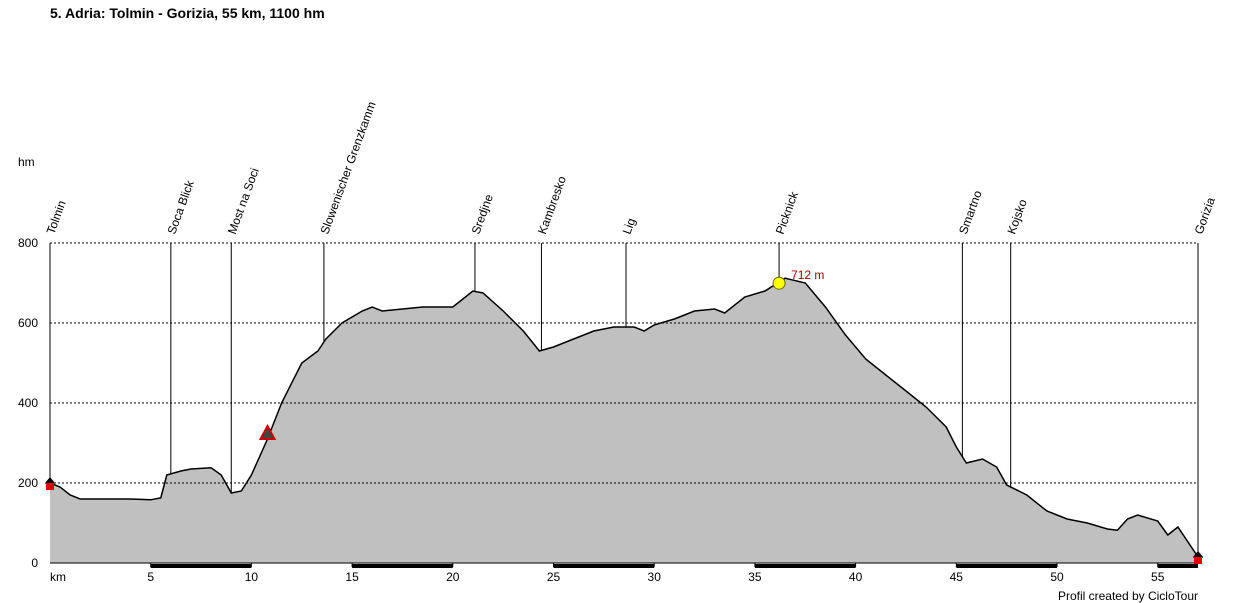 This screenshot has width=1248, height=603. Describe the element at coordinates (267, 431) in the screenshot. I see `climb-marker` at that location.